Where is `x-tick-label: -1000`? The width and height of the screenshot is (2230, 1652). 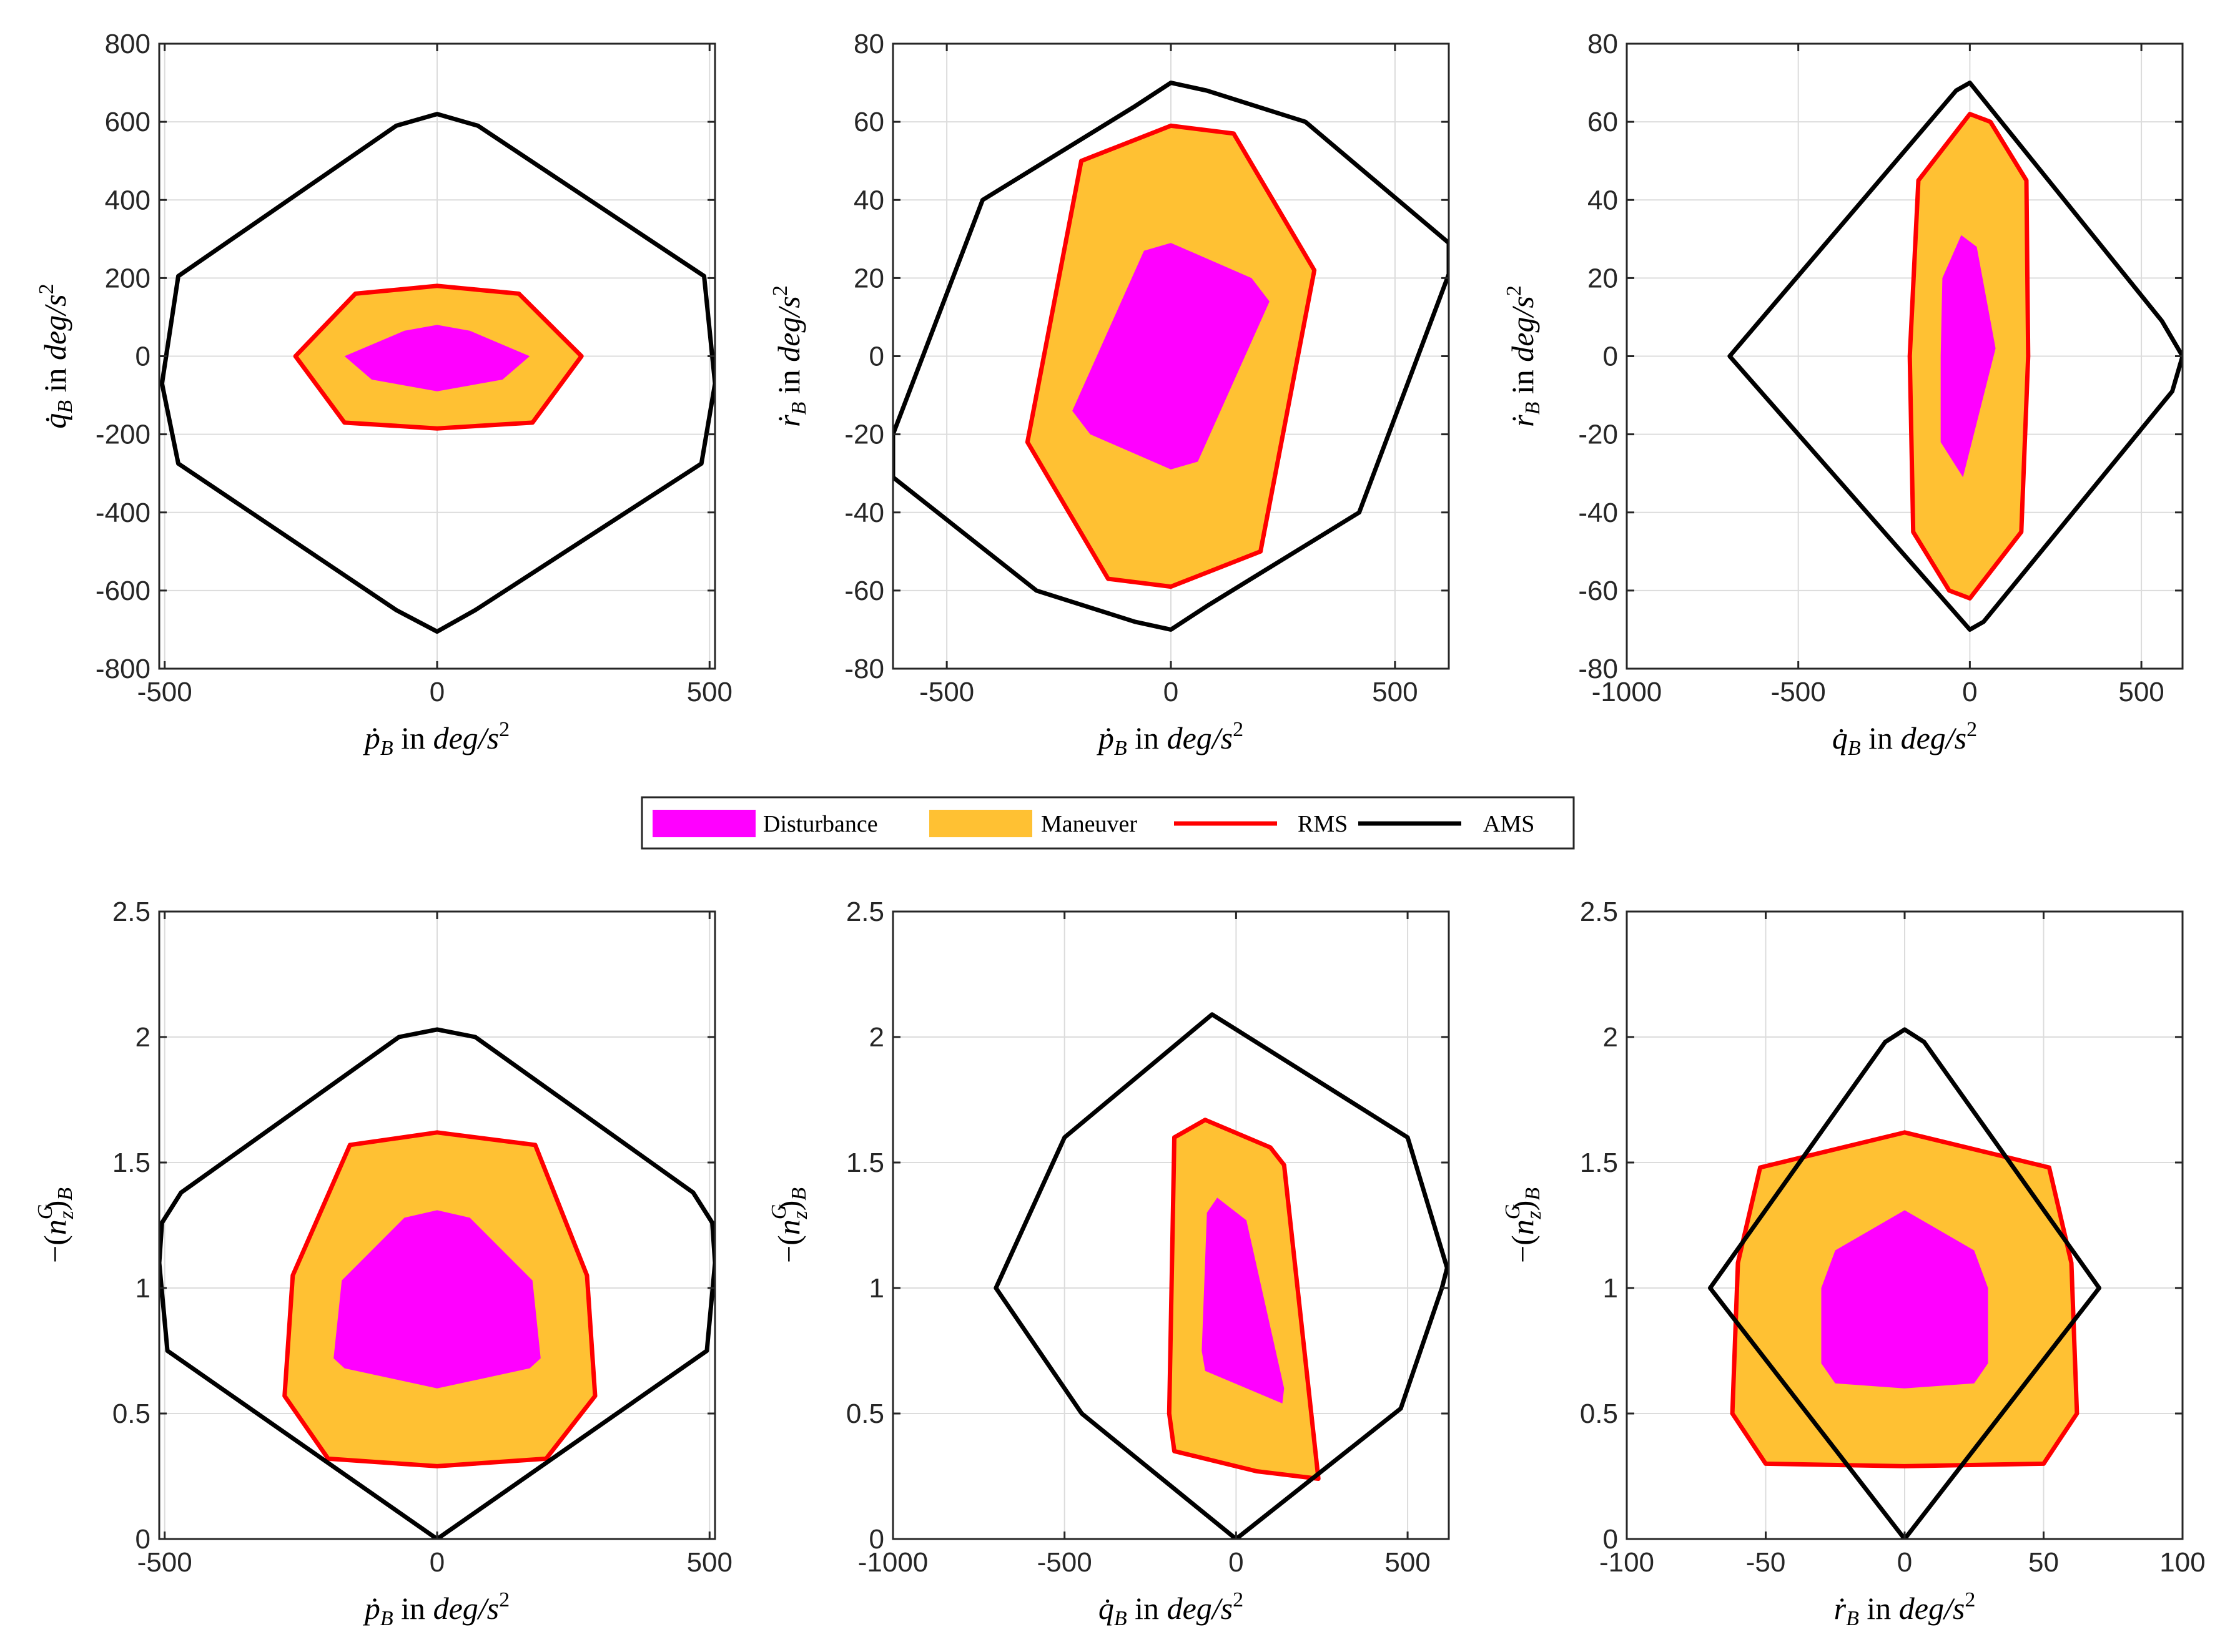
x-tick-label: -1000 is located at coordinates (1627, 692).